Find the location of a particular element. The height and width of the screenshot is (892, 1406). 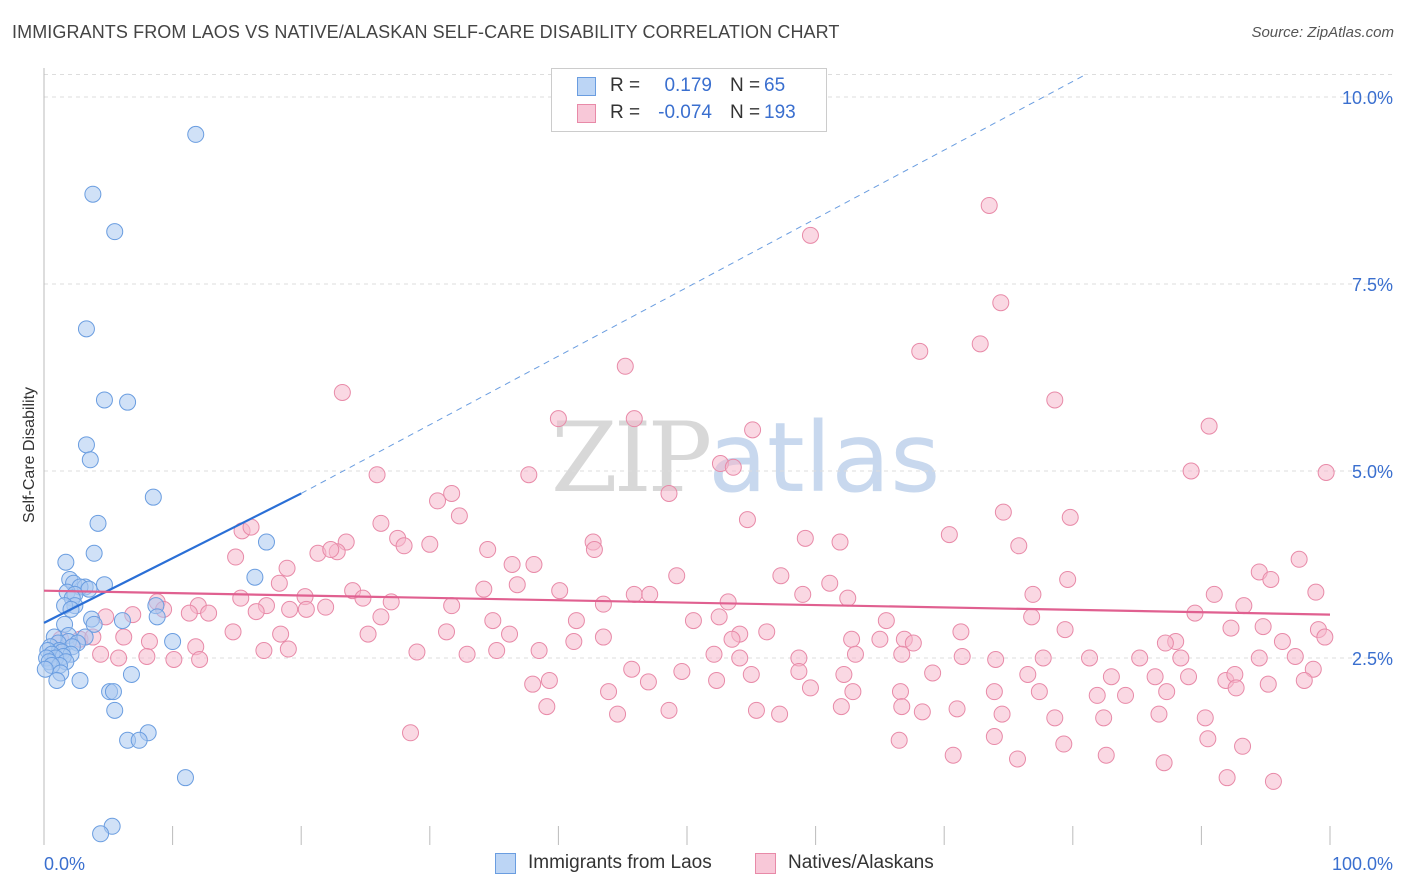

trend-line-blue is located at coordinates (172, 558).